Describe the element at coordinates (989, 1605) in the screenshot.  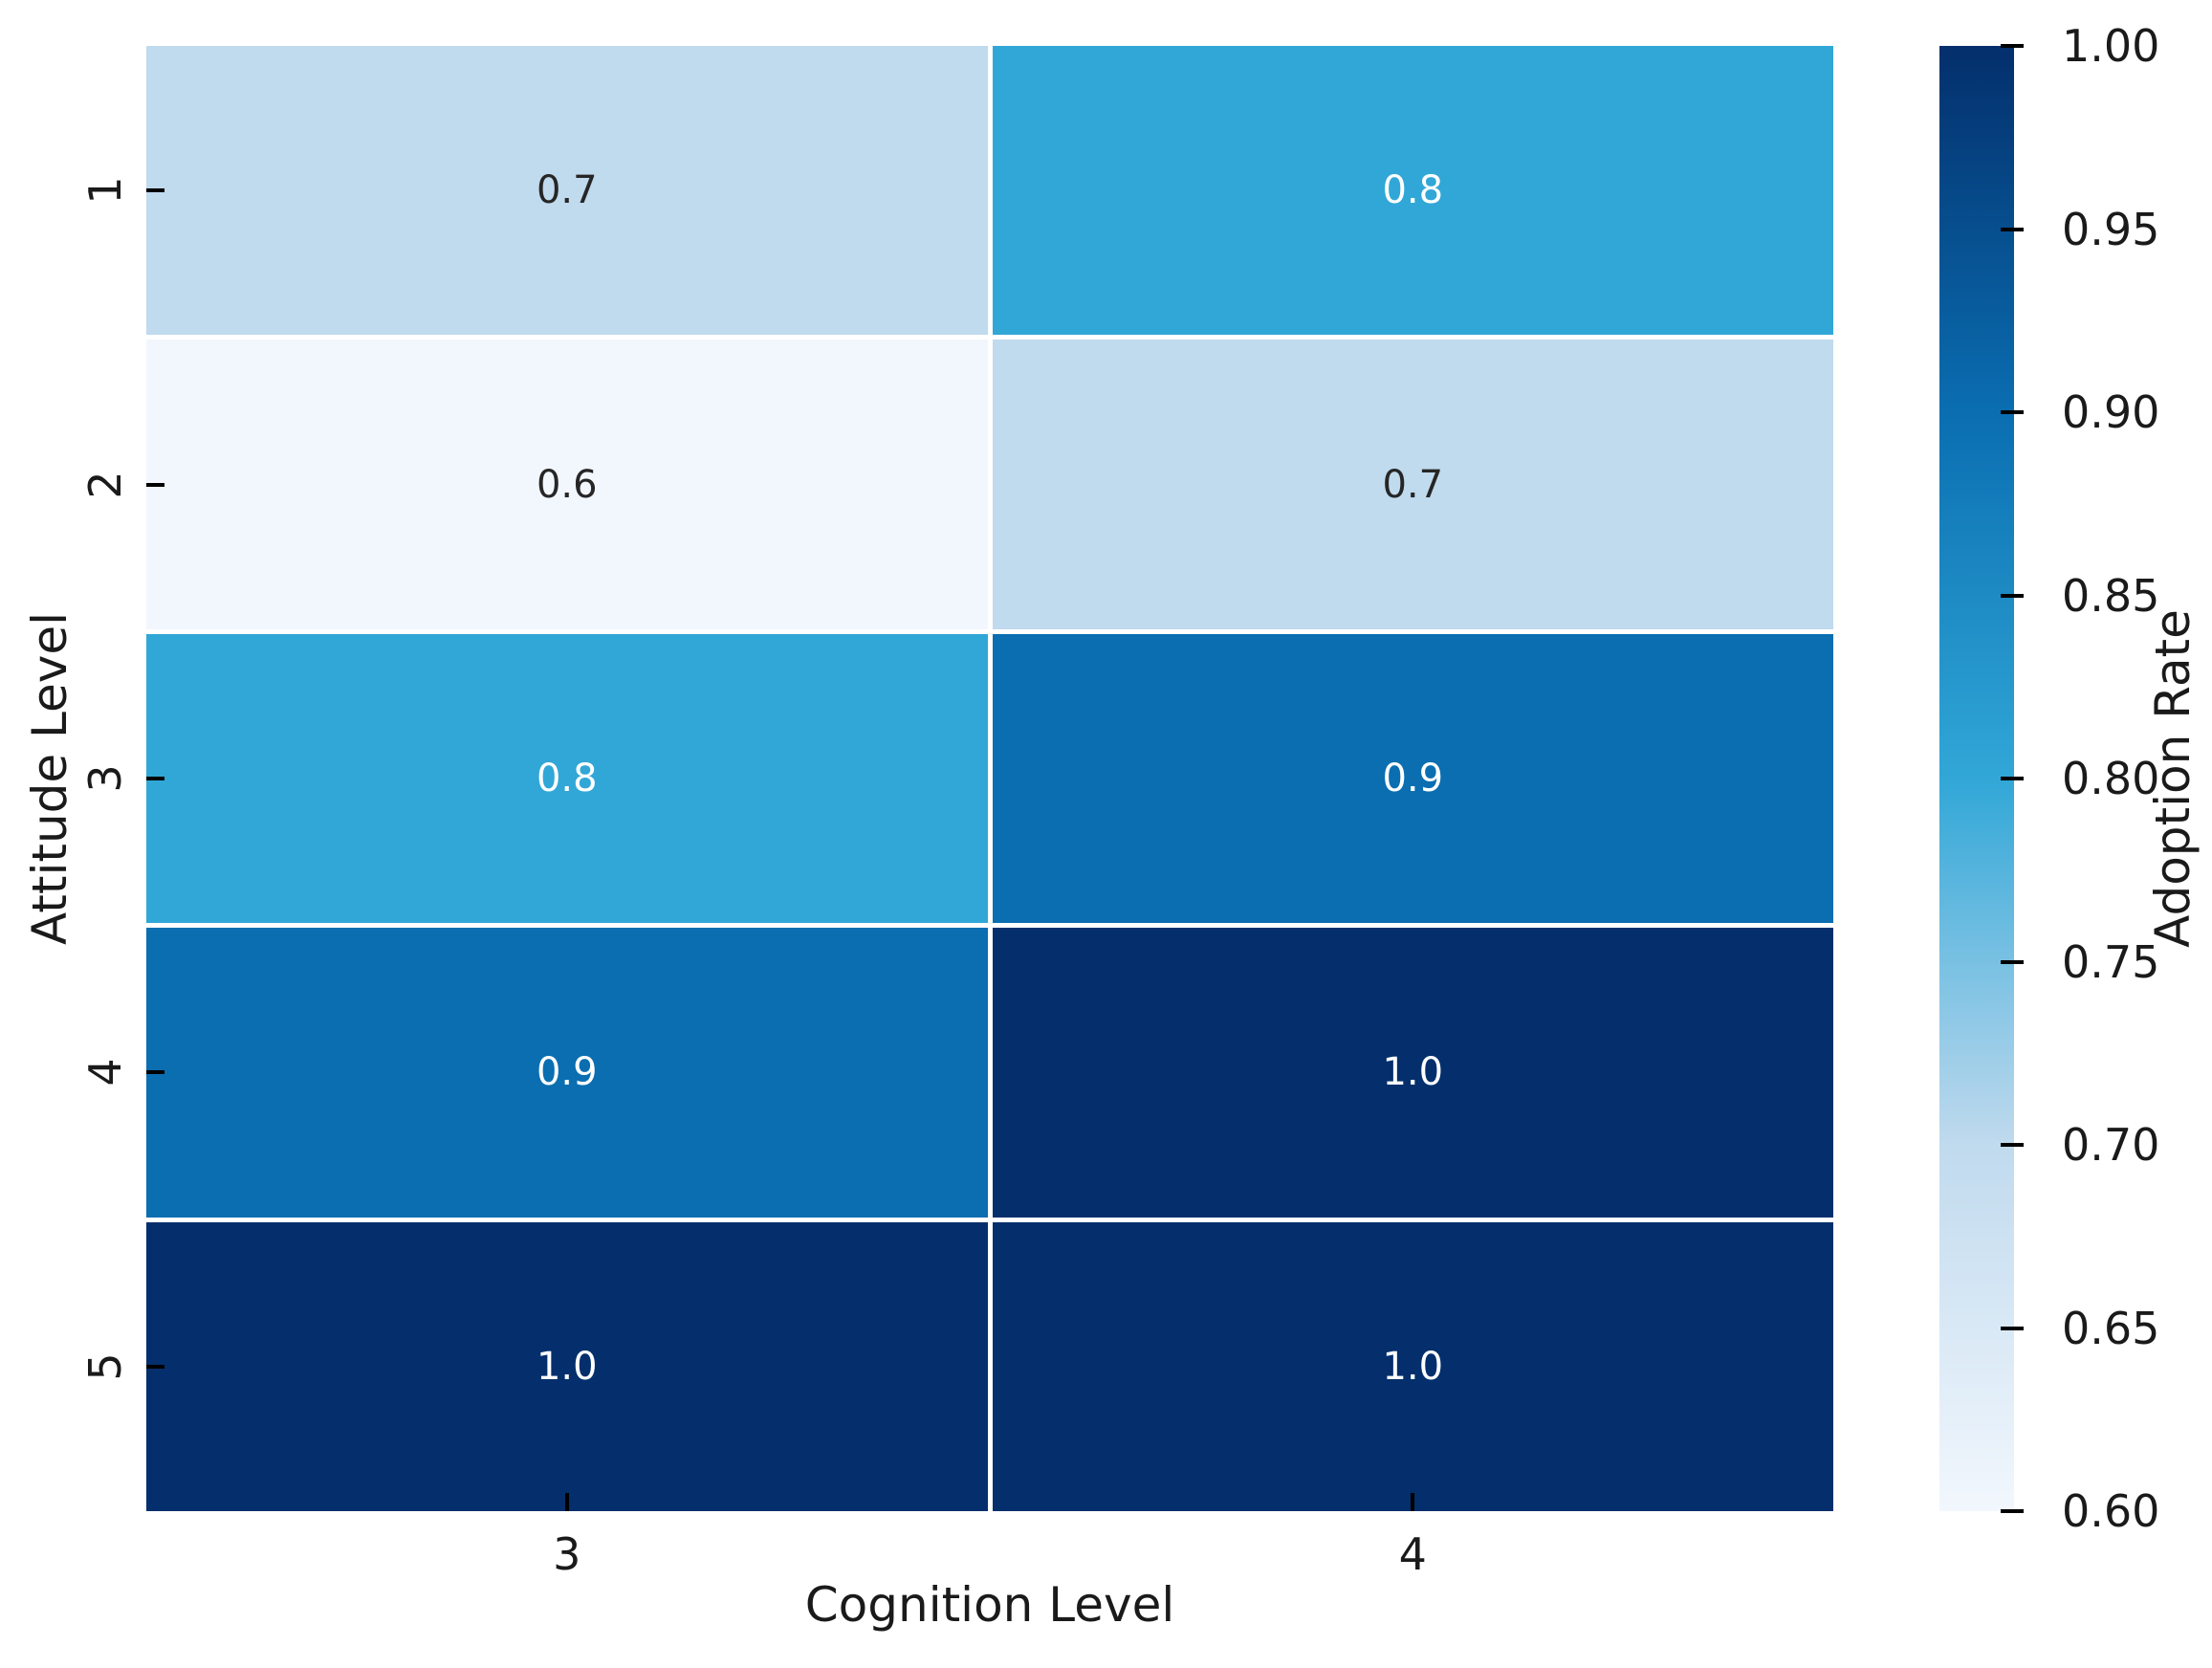
I see `x-axis-label: Cognition Level` at that location.